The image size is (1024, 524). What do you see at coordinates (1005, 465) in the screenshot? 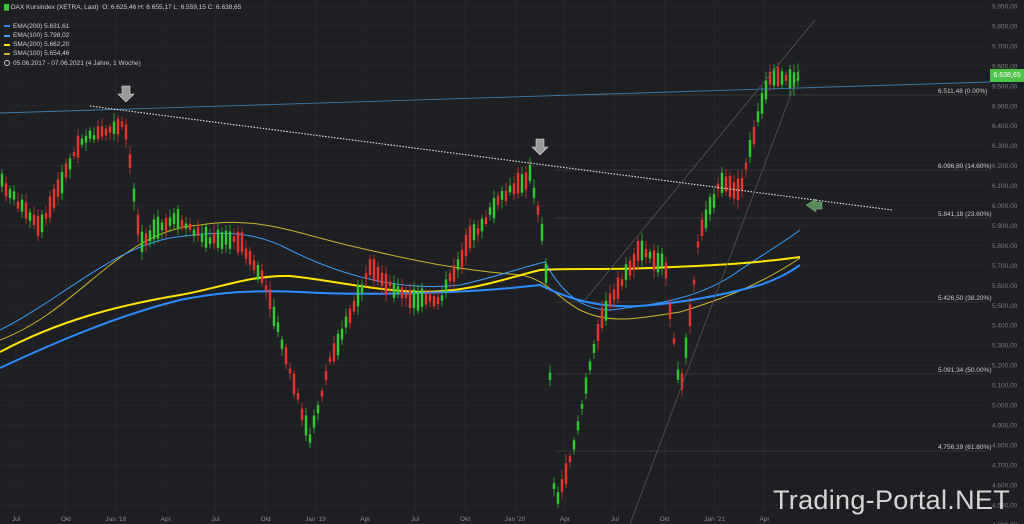
I see `y-tick-label: 4.700,00` at bounding box center [1005, 465].